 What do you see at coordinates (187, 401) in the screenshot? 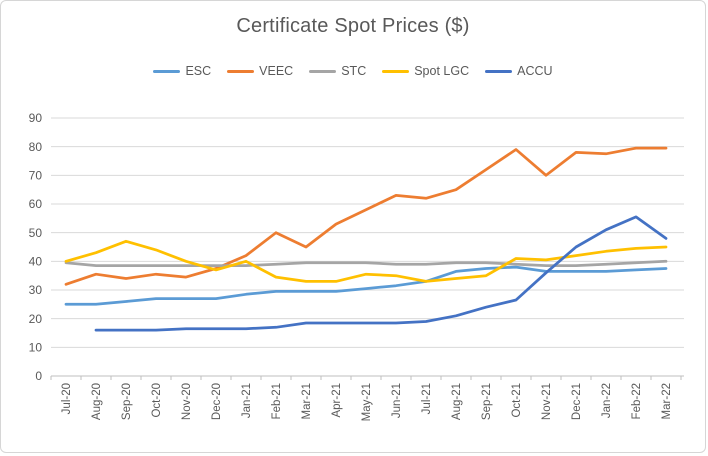
I see `x-axis-tick-label: Nov-20` at bounding box center [187, 401].